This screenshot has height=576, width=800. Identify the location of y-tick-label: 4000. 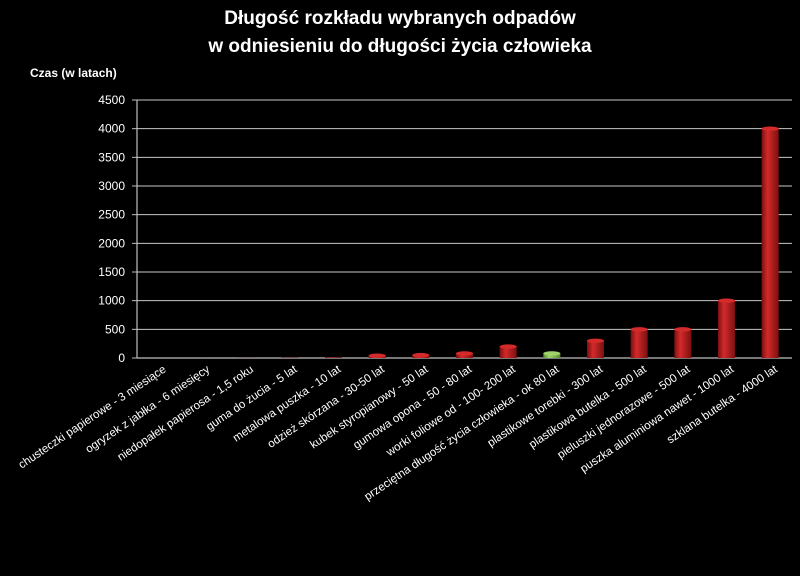
(111, 129).